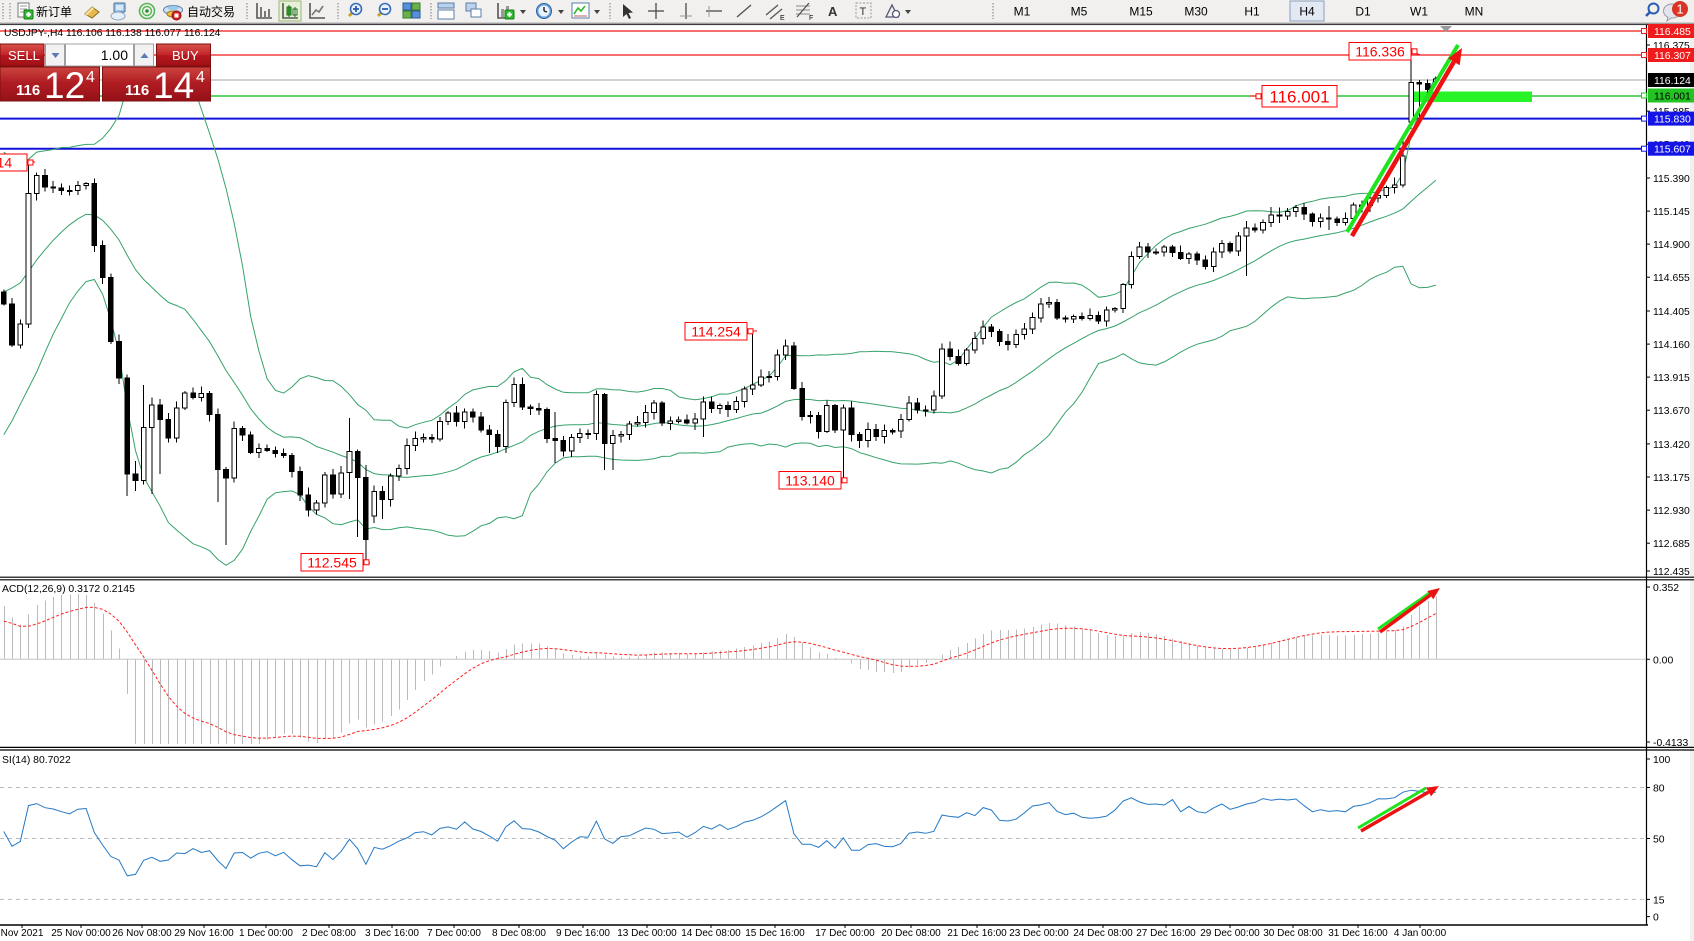  I want to click on svg-text: 115.830, so click(1672, 120).